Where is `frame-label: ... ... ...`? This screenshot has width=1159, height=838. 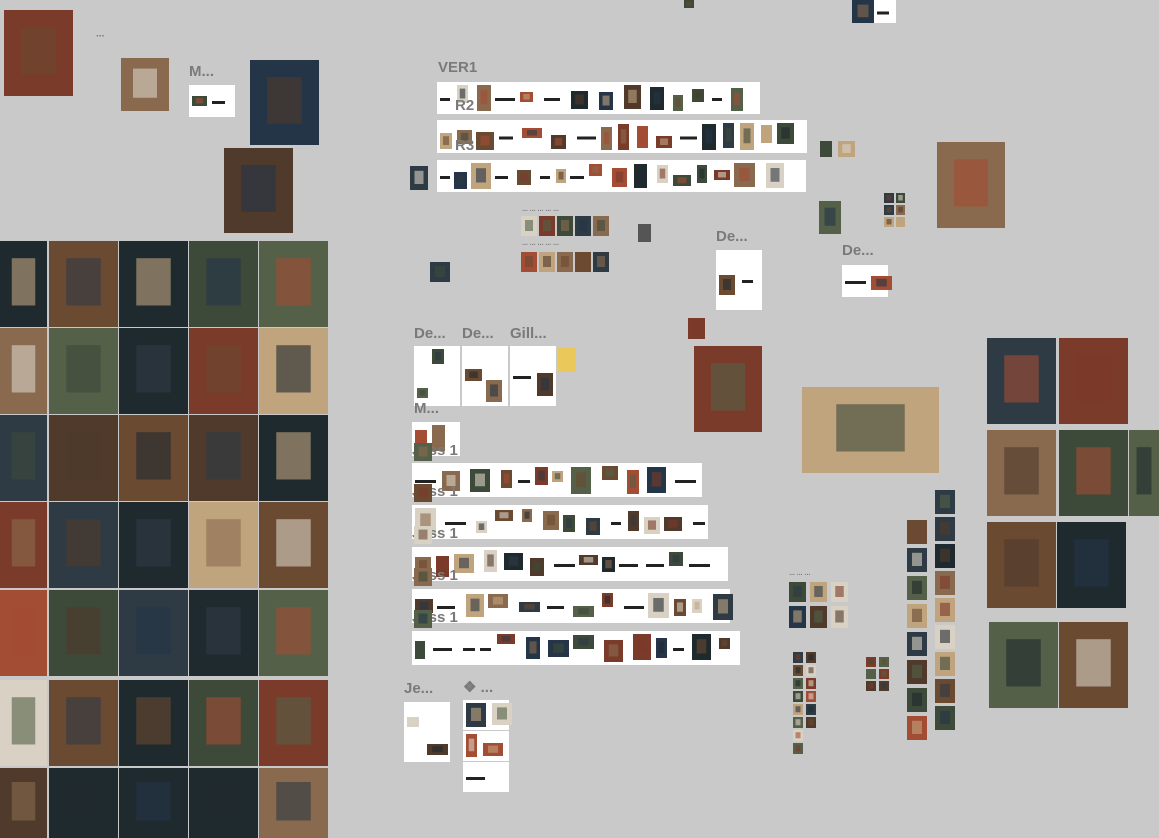
frame-label: ... ... ... is located at coordinates (799, 573).